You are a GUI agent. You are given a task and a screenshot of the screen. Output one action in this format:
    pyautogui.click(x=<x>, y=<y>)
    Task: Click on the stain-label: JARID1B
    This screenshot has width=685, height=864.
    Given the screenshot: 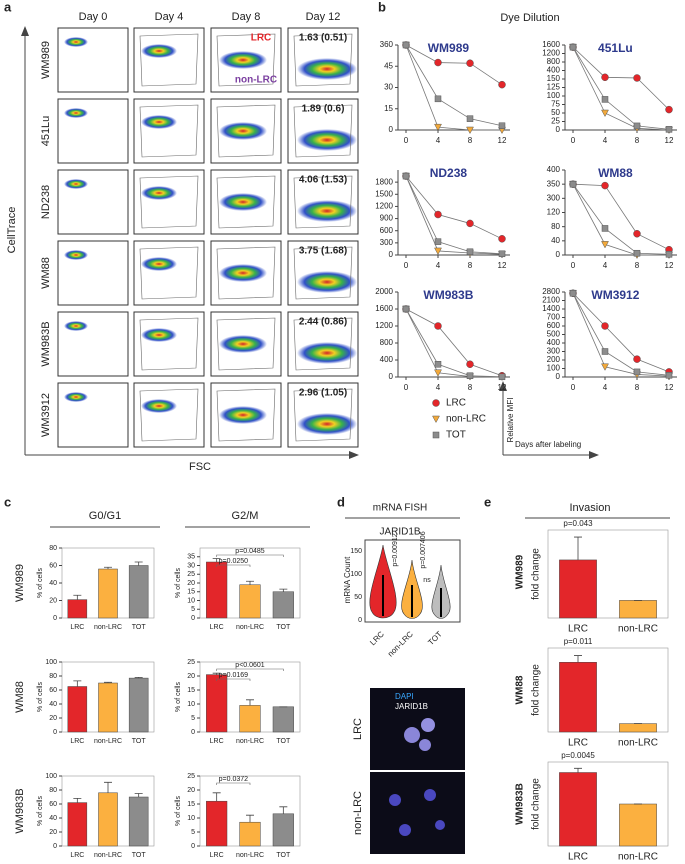 What is the action you would take?
    pyautogui.click(x=411, y=706)
    